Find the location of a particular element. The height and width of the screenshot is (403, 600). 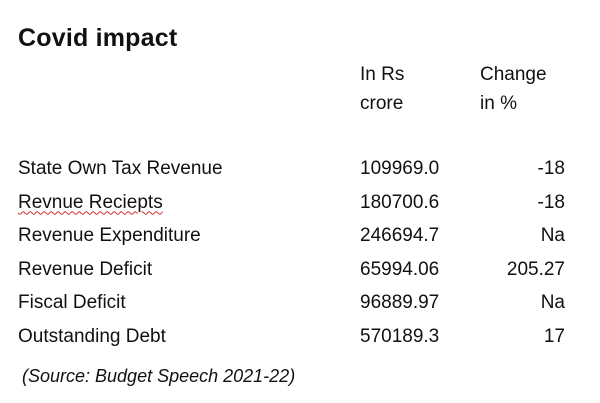

row-amount: 109969.0 is located at coordinates (400, 168).